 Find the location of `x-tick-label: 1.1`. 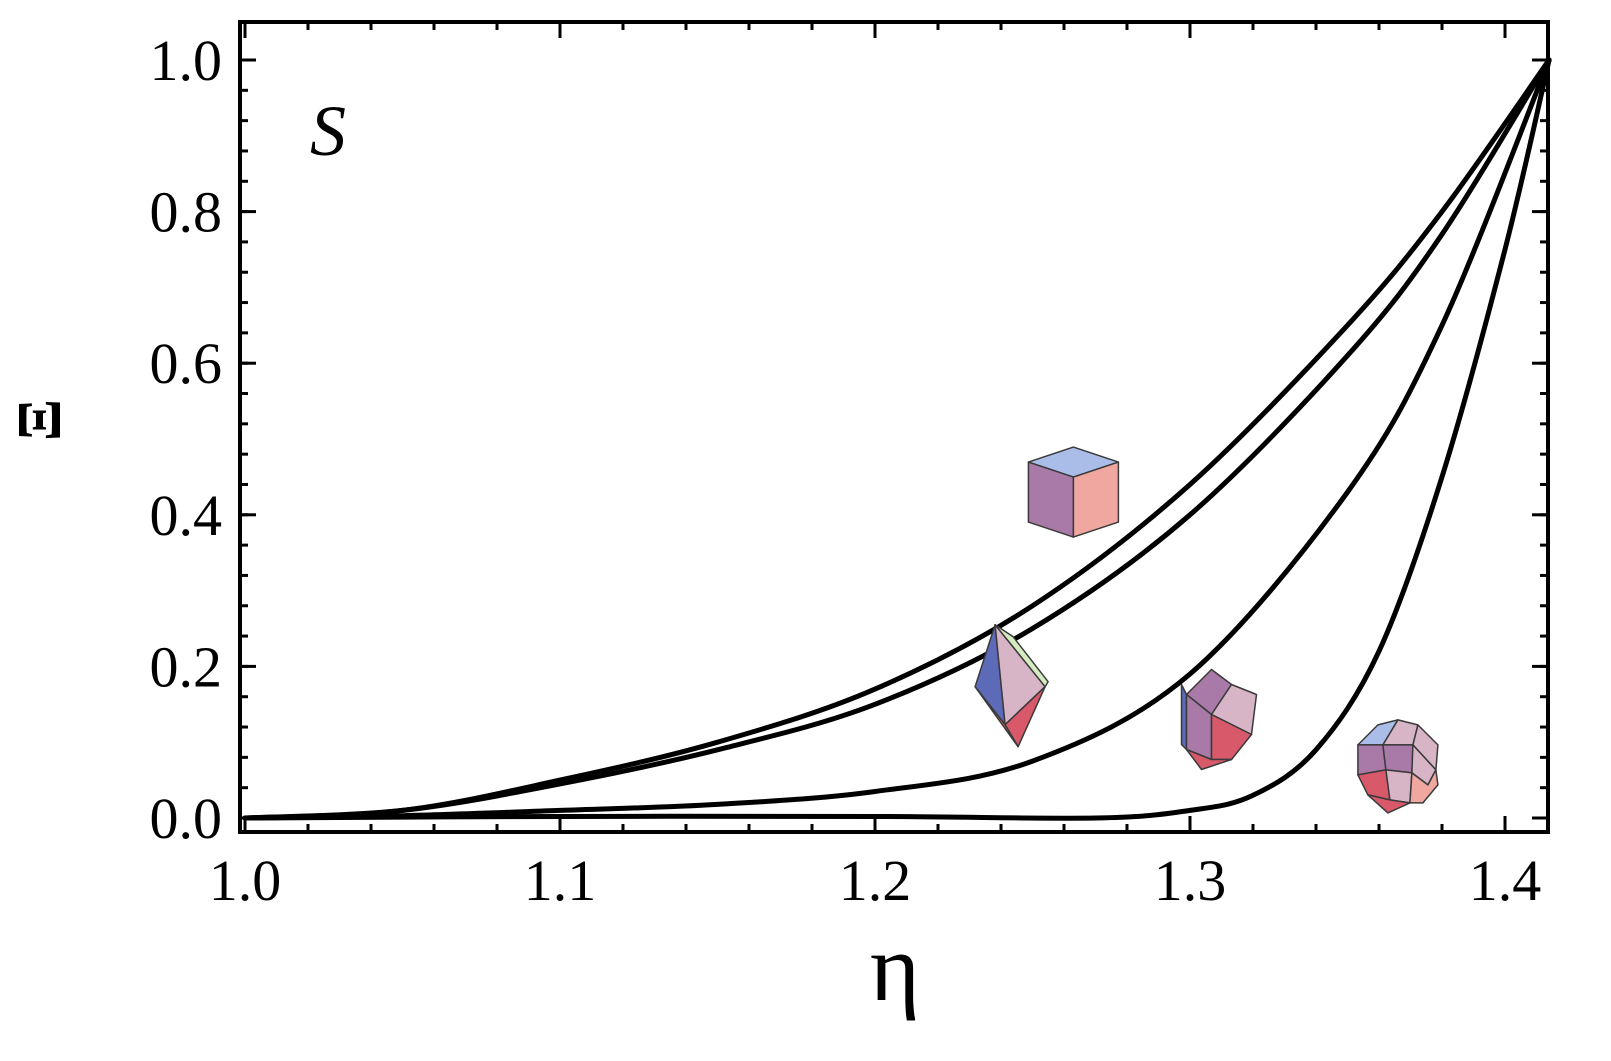

x-tick-label: 1.1 is located at coordinates (560, 880).